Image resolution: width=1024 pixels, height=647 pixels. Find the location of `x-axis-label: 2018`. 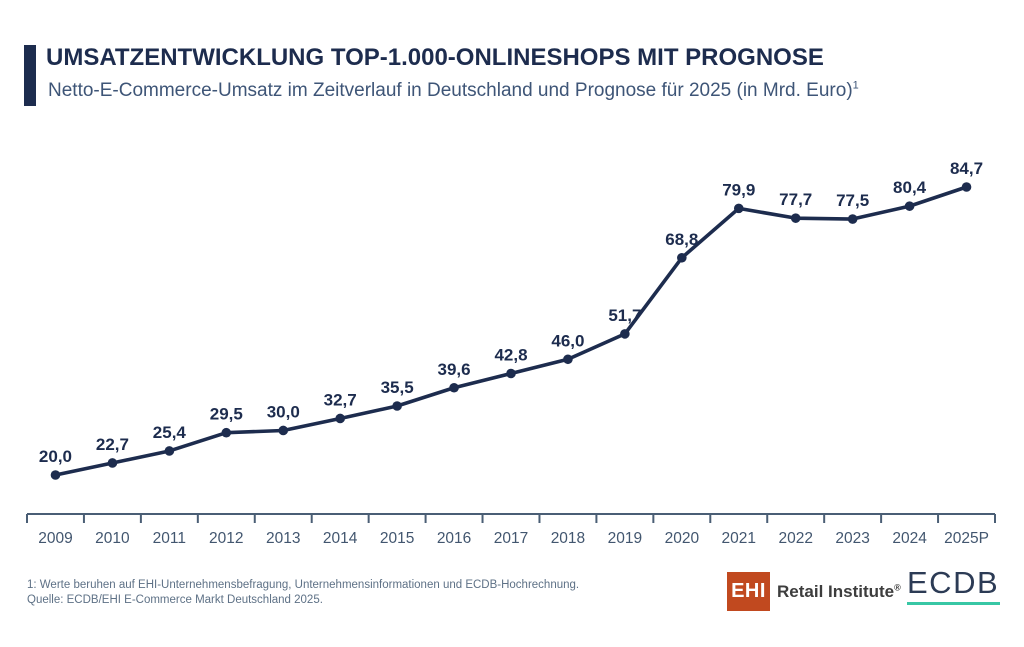

x-axis-label: 2018 is located at coordinates (568, 538).